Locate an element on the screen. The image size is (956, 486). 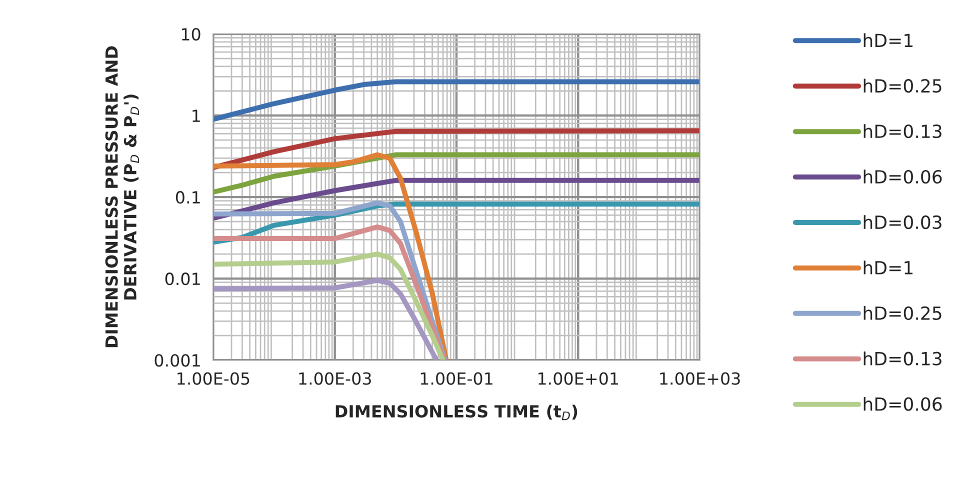
y-tick-label: 10 is located at coordinates (191, 34).